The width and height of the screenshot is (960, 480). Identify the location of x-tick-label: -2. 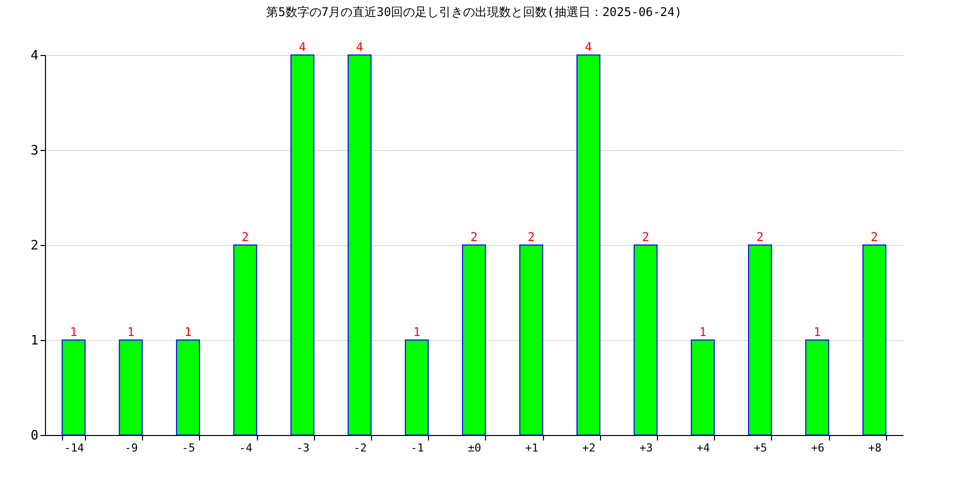
(360, 448).